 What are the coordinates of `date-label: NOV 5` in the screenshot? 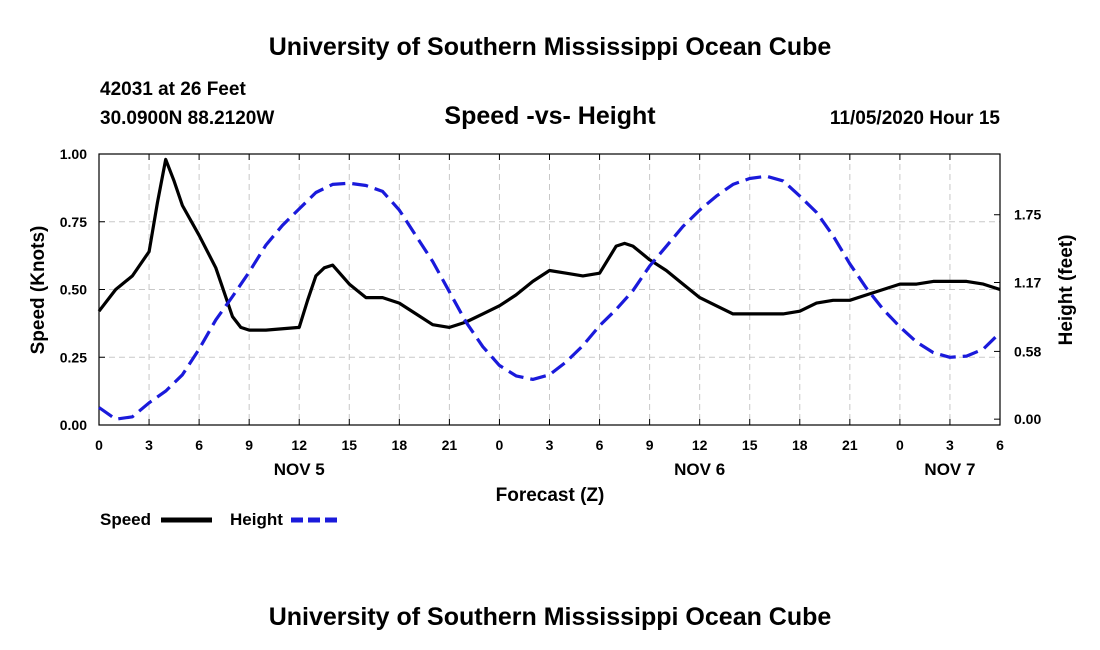 It's located at (299, 469).